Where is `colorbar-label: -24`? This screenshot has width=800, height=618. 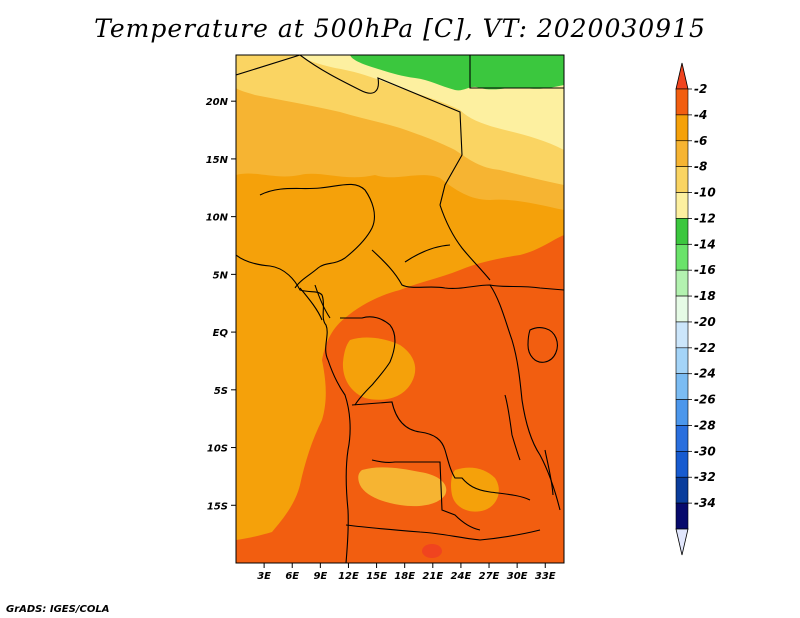 colorbar-label: -24 is located at coordinates (705, 374).